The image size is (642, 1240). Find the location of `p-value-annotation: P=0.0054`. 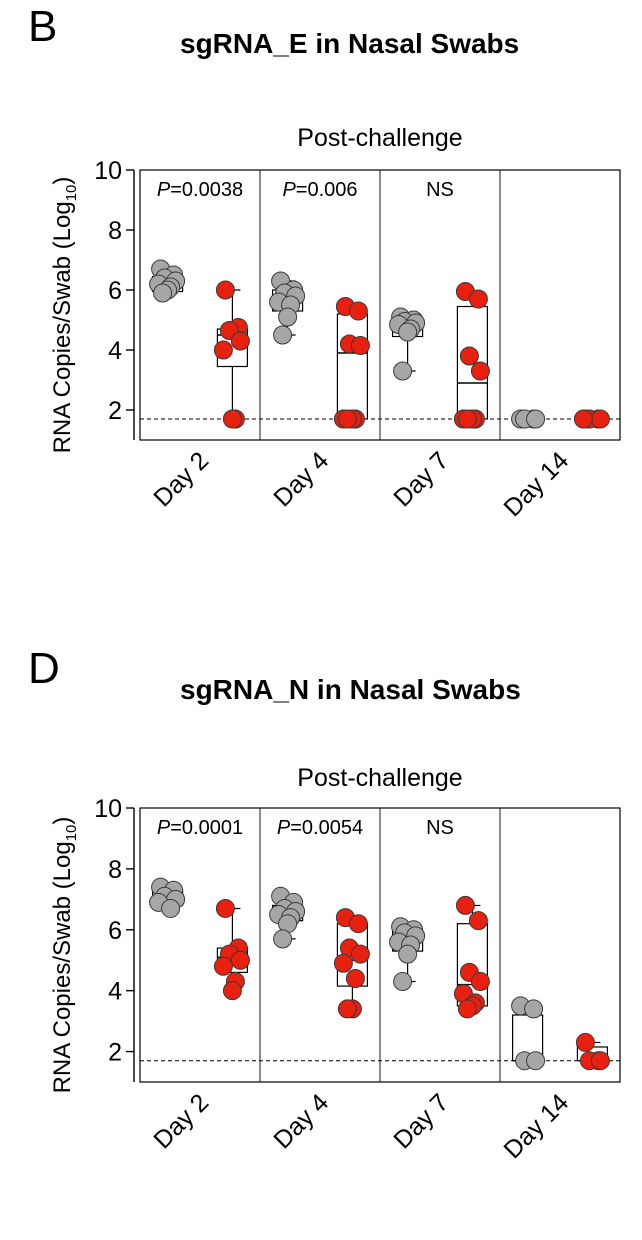

p-value-annotation: P=0.0054 is located at coordinates (320, 828).